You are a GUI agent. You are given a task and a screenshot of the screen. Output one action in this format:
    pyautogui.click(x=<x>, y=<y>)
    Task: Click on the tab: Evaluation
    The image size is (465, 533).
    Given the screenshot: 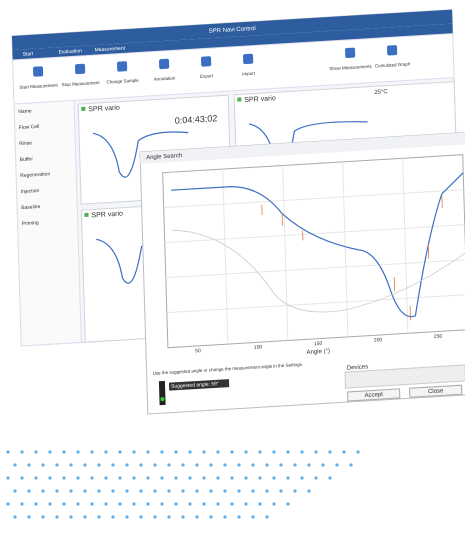 What is the action you would take?
    pyautogui.click(x=70, y=51)
    